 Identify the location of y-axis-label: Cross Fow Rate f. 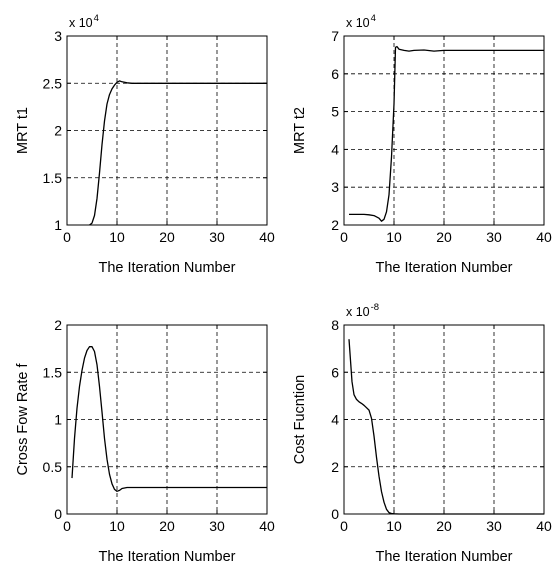
(23, 419).